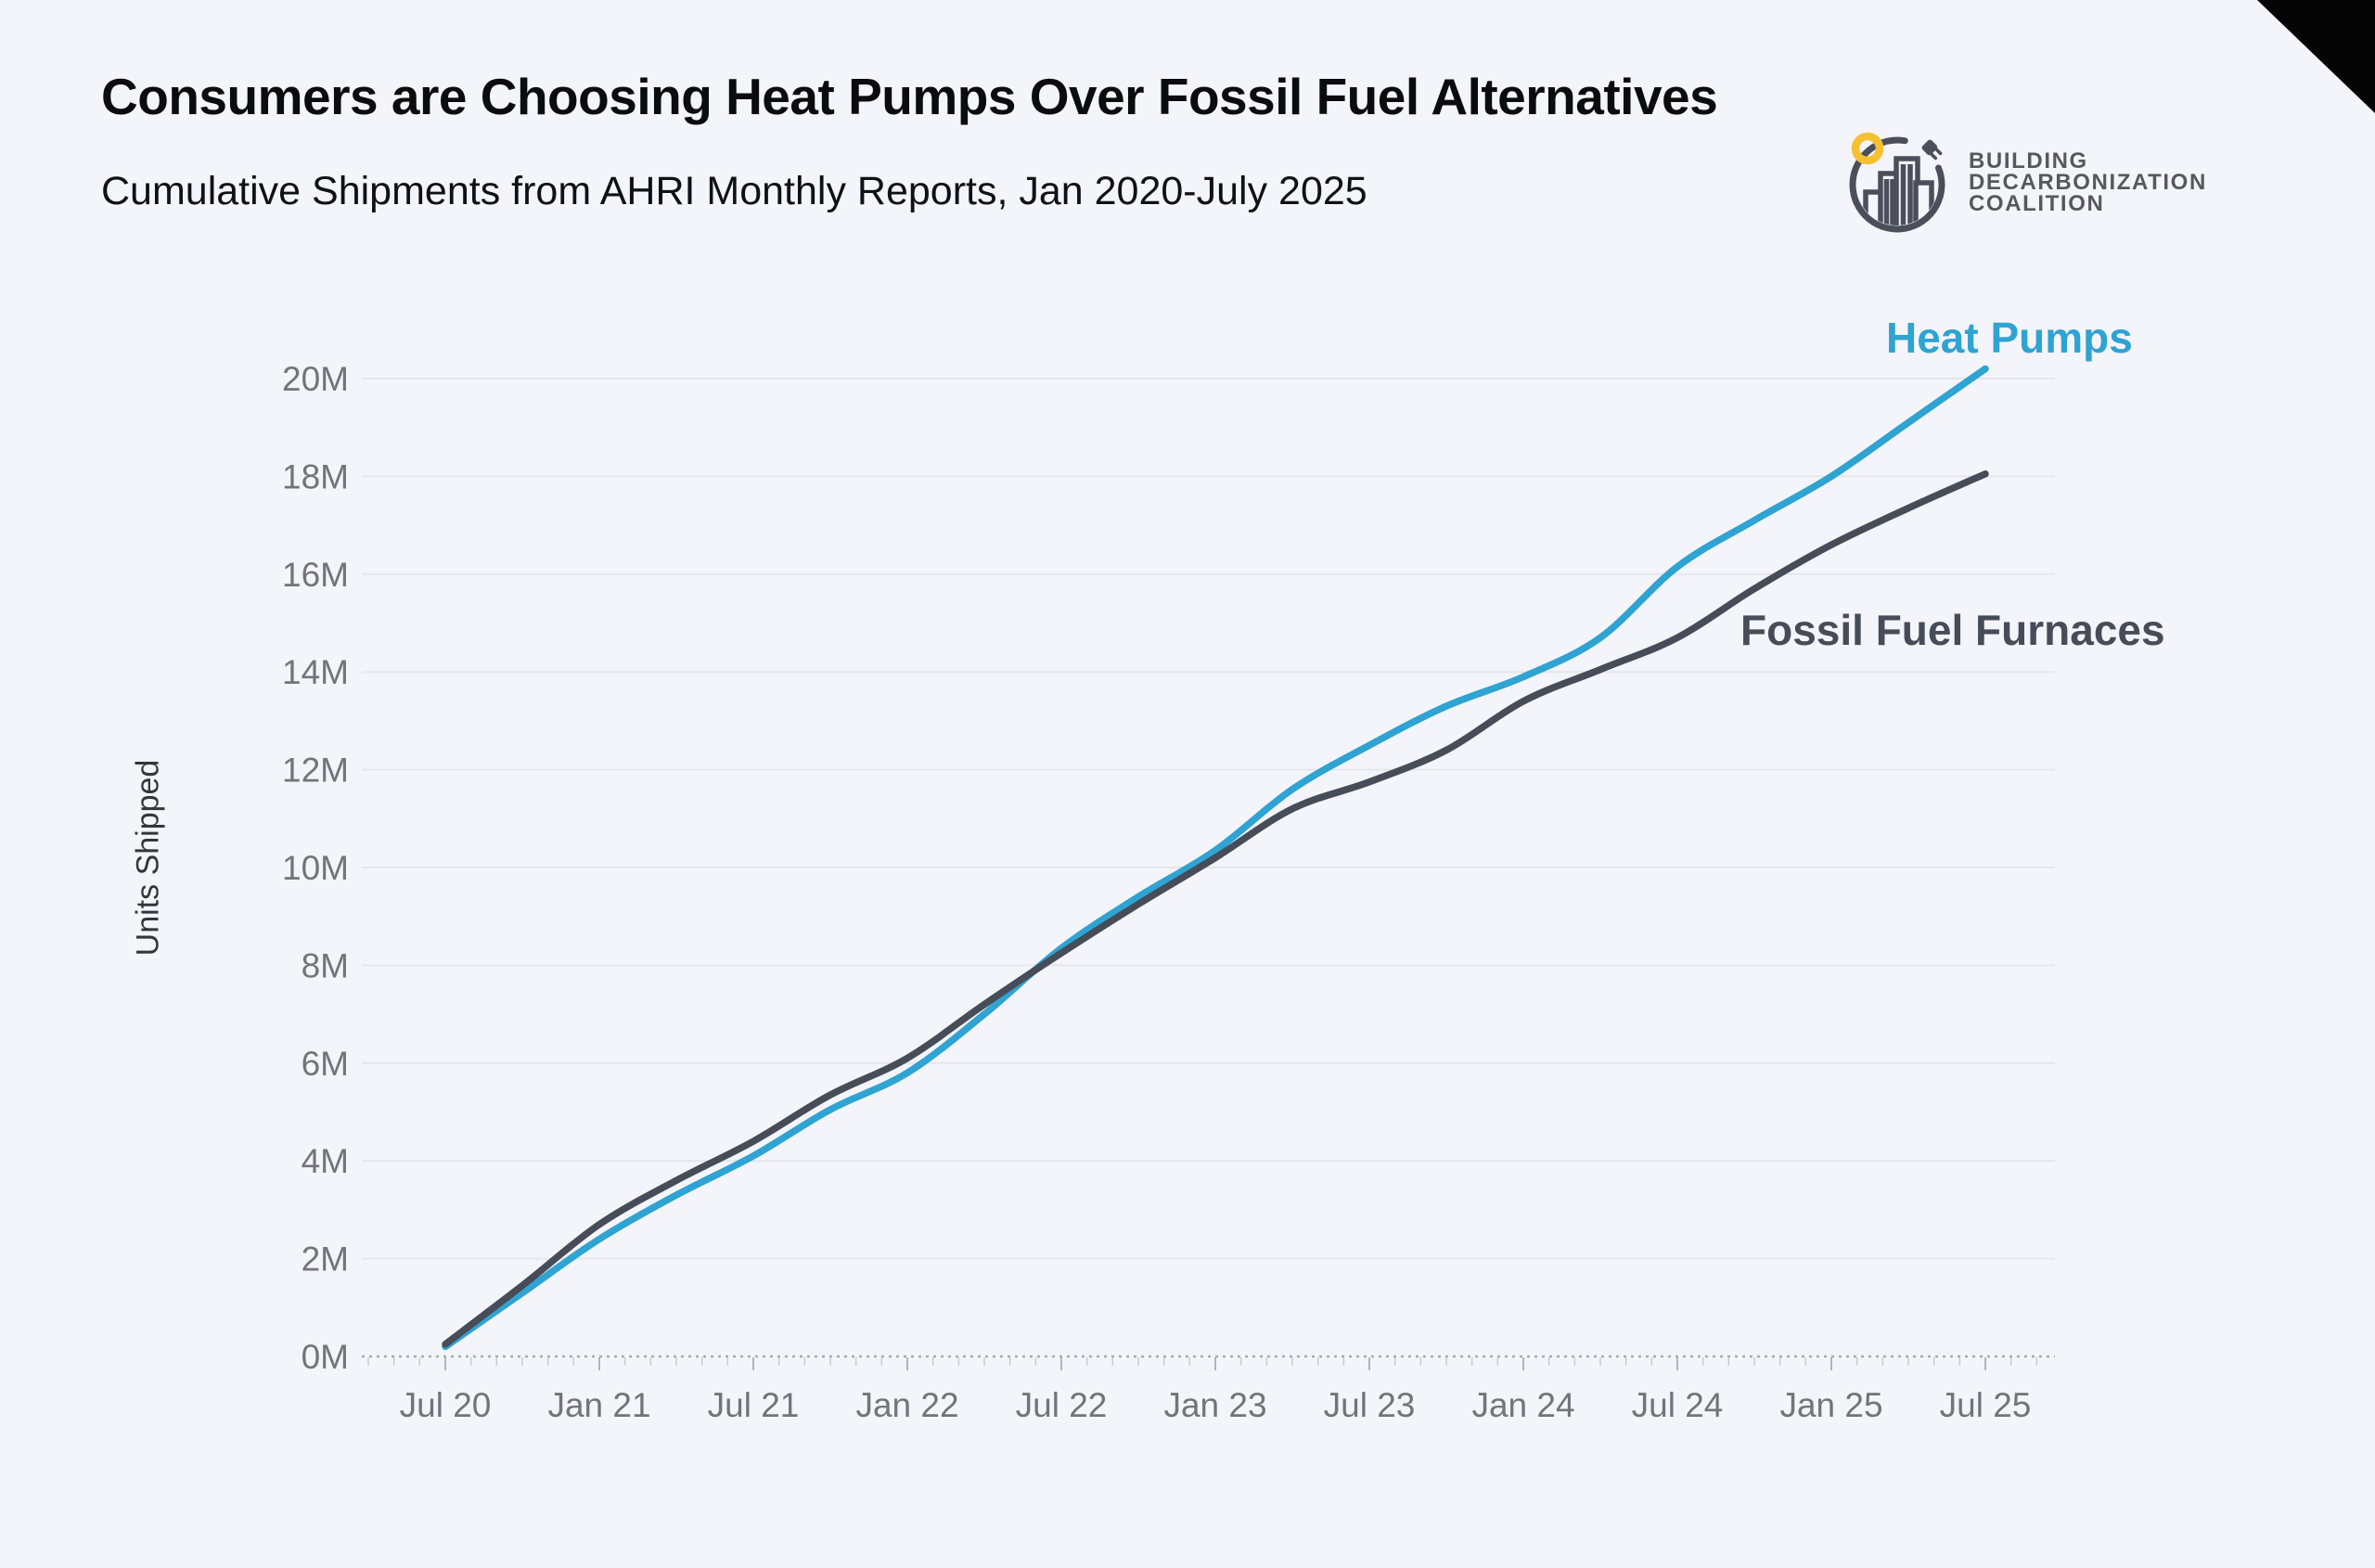  Describe the element at coordinates (148, 858) in the screenshot. I see `y-axis-title: Units Shipped` at that location.